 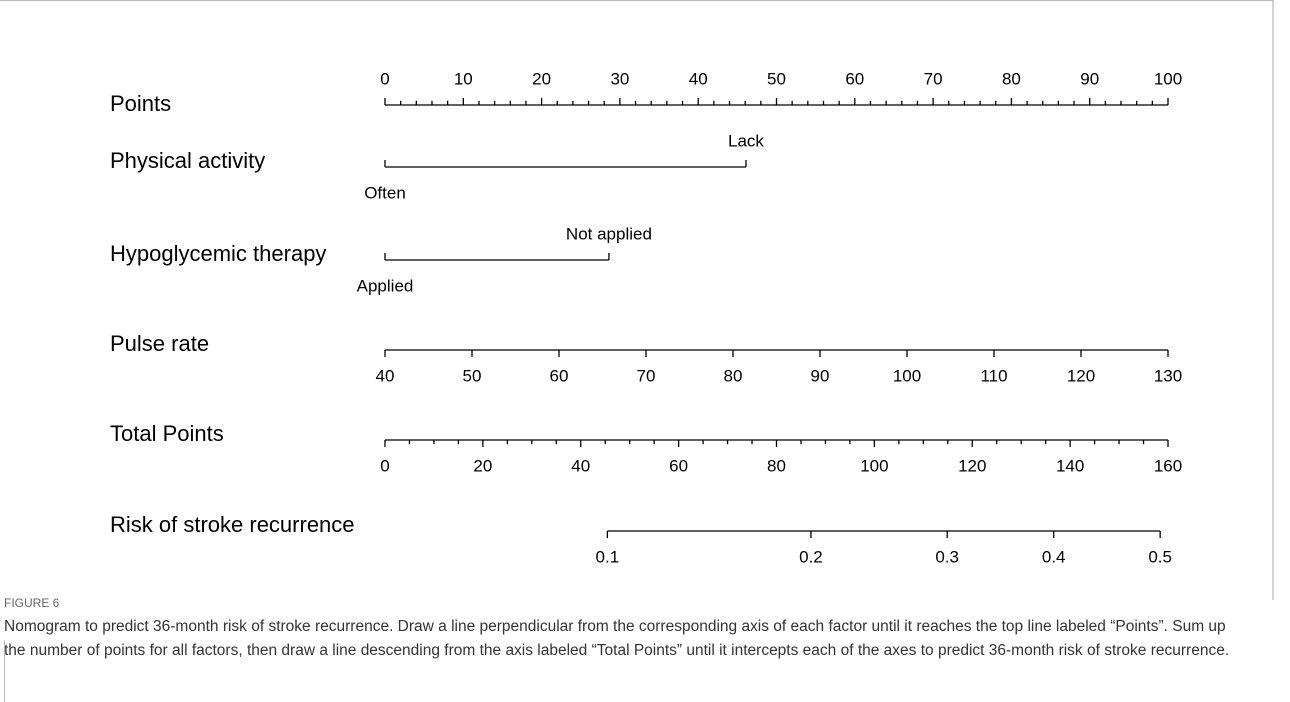 I want to click on tick-label: 140, so click(x=1070, y=465).